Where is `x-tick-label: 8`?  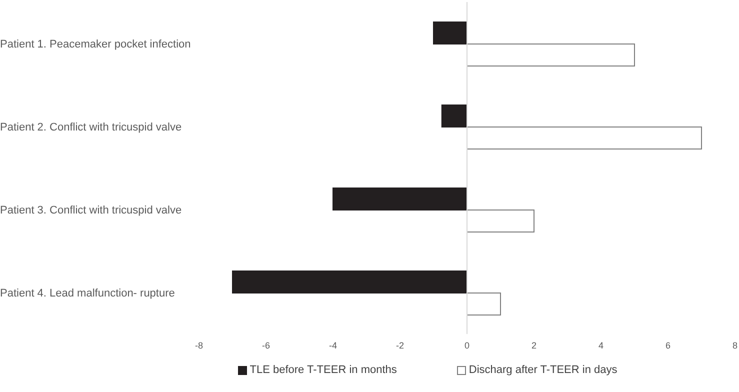 x-tick-label: 8 is located at coordinates (735, 345).